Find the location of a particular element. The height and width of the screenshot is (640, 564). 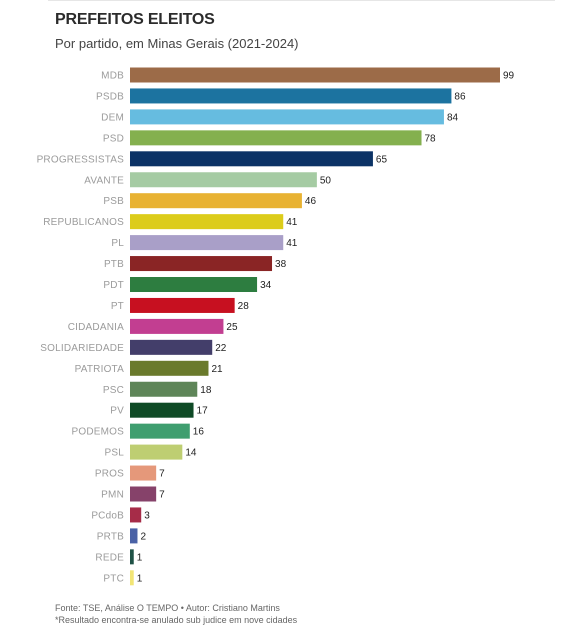

value-label: 34 is located at coordinates (266, 285).